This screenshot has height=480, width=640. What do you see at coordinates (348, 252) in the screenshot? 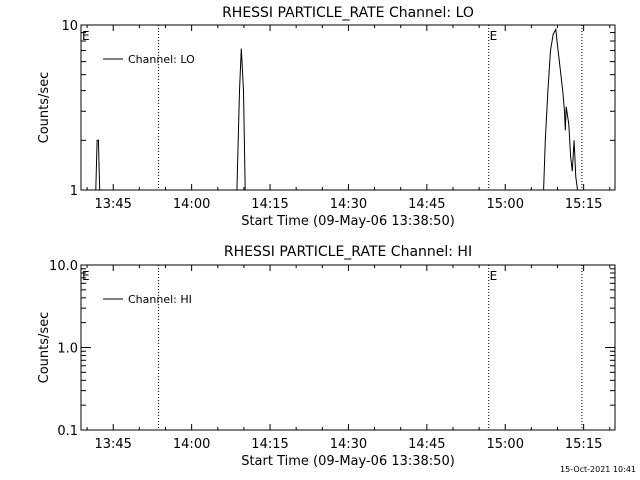
I see `chart-title: RHESSI PARTICLE_RATE Channel: HI` at bounding box center [348, 252].